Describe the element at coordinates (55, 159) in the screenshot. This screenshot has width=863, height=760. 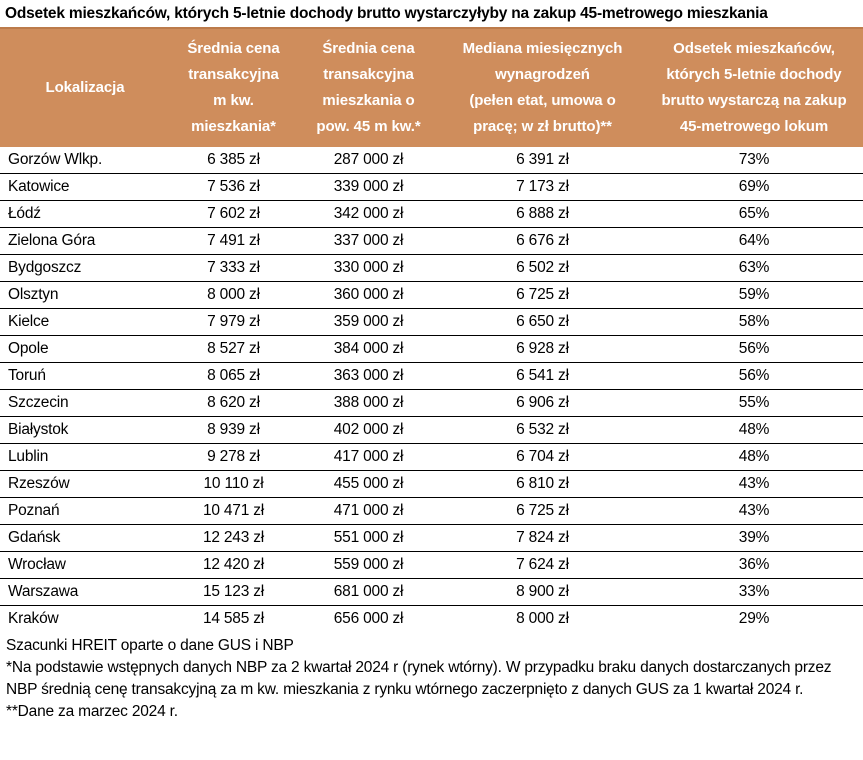
I see `cell-city: Gorzów Wlkp.` at that location.